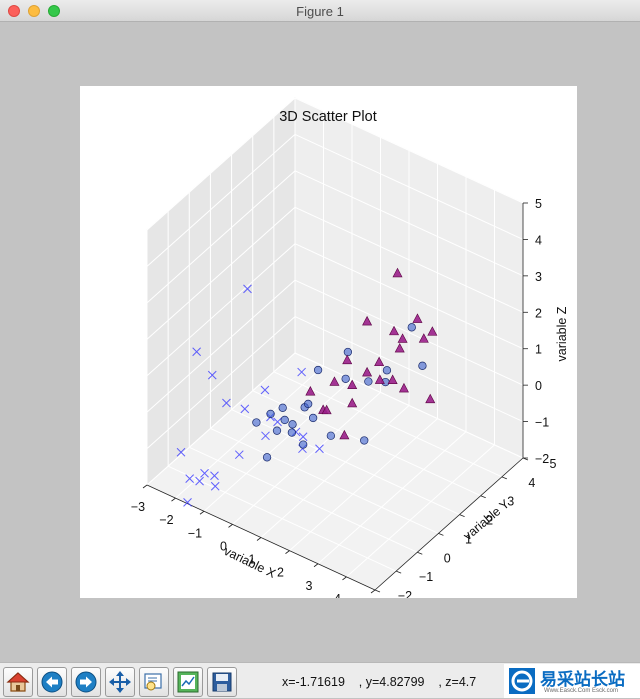 The height and width of the screenshot is (699, 640). I want to click on cursor-coordinates: x=-1.71619 , y=4.82799 , z=4.7, so click(379, 682).